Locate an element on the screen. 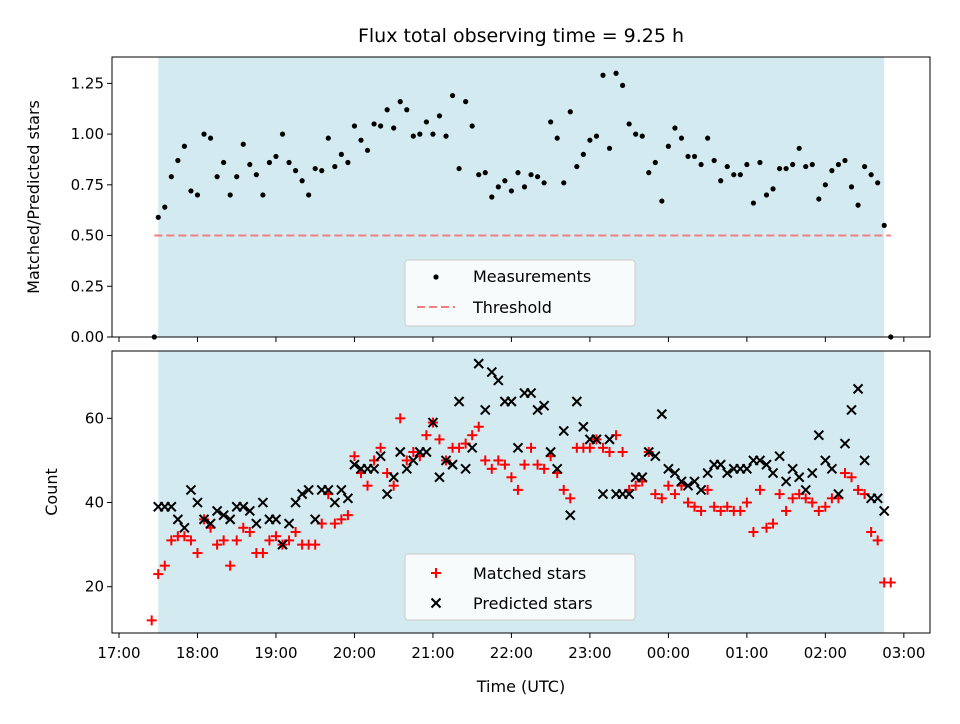 This screenshot has width=960, height=724. top-ytick-label-2: 0.50 is located at coordinates (87, 236).